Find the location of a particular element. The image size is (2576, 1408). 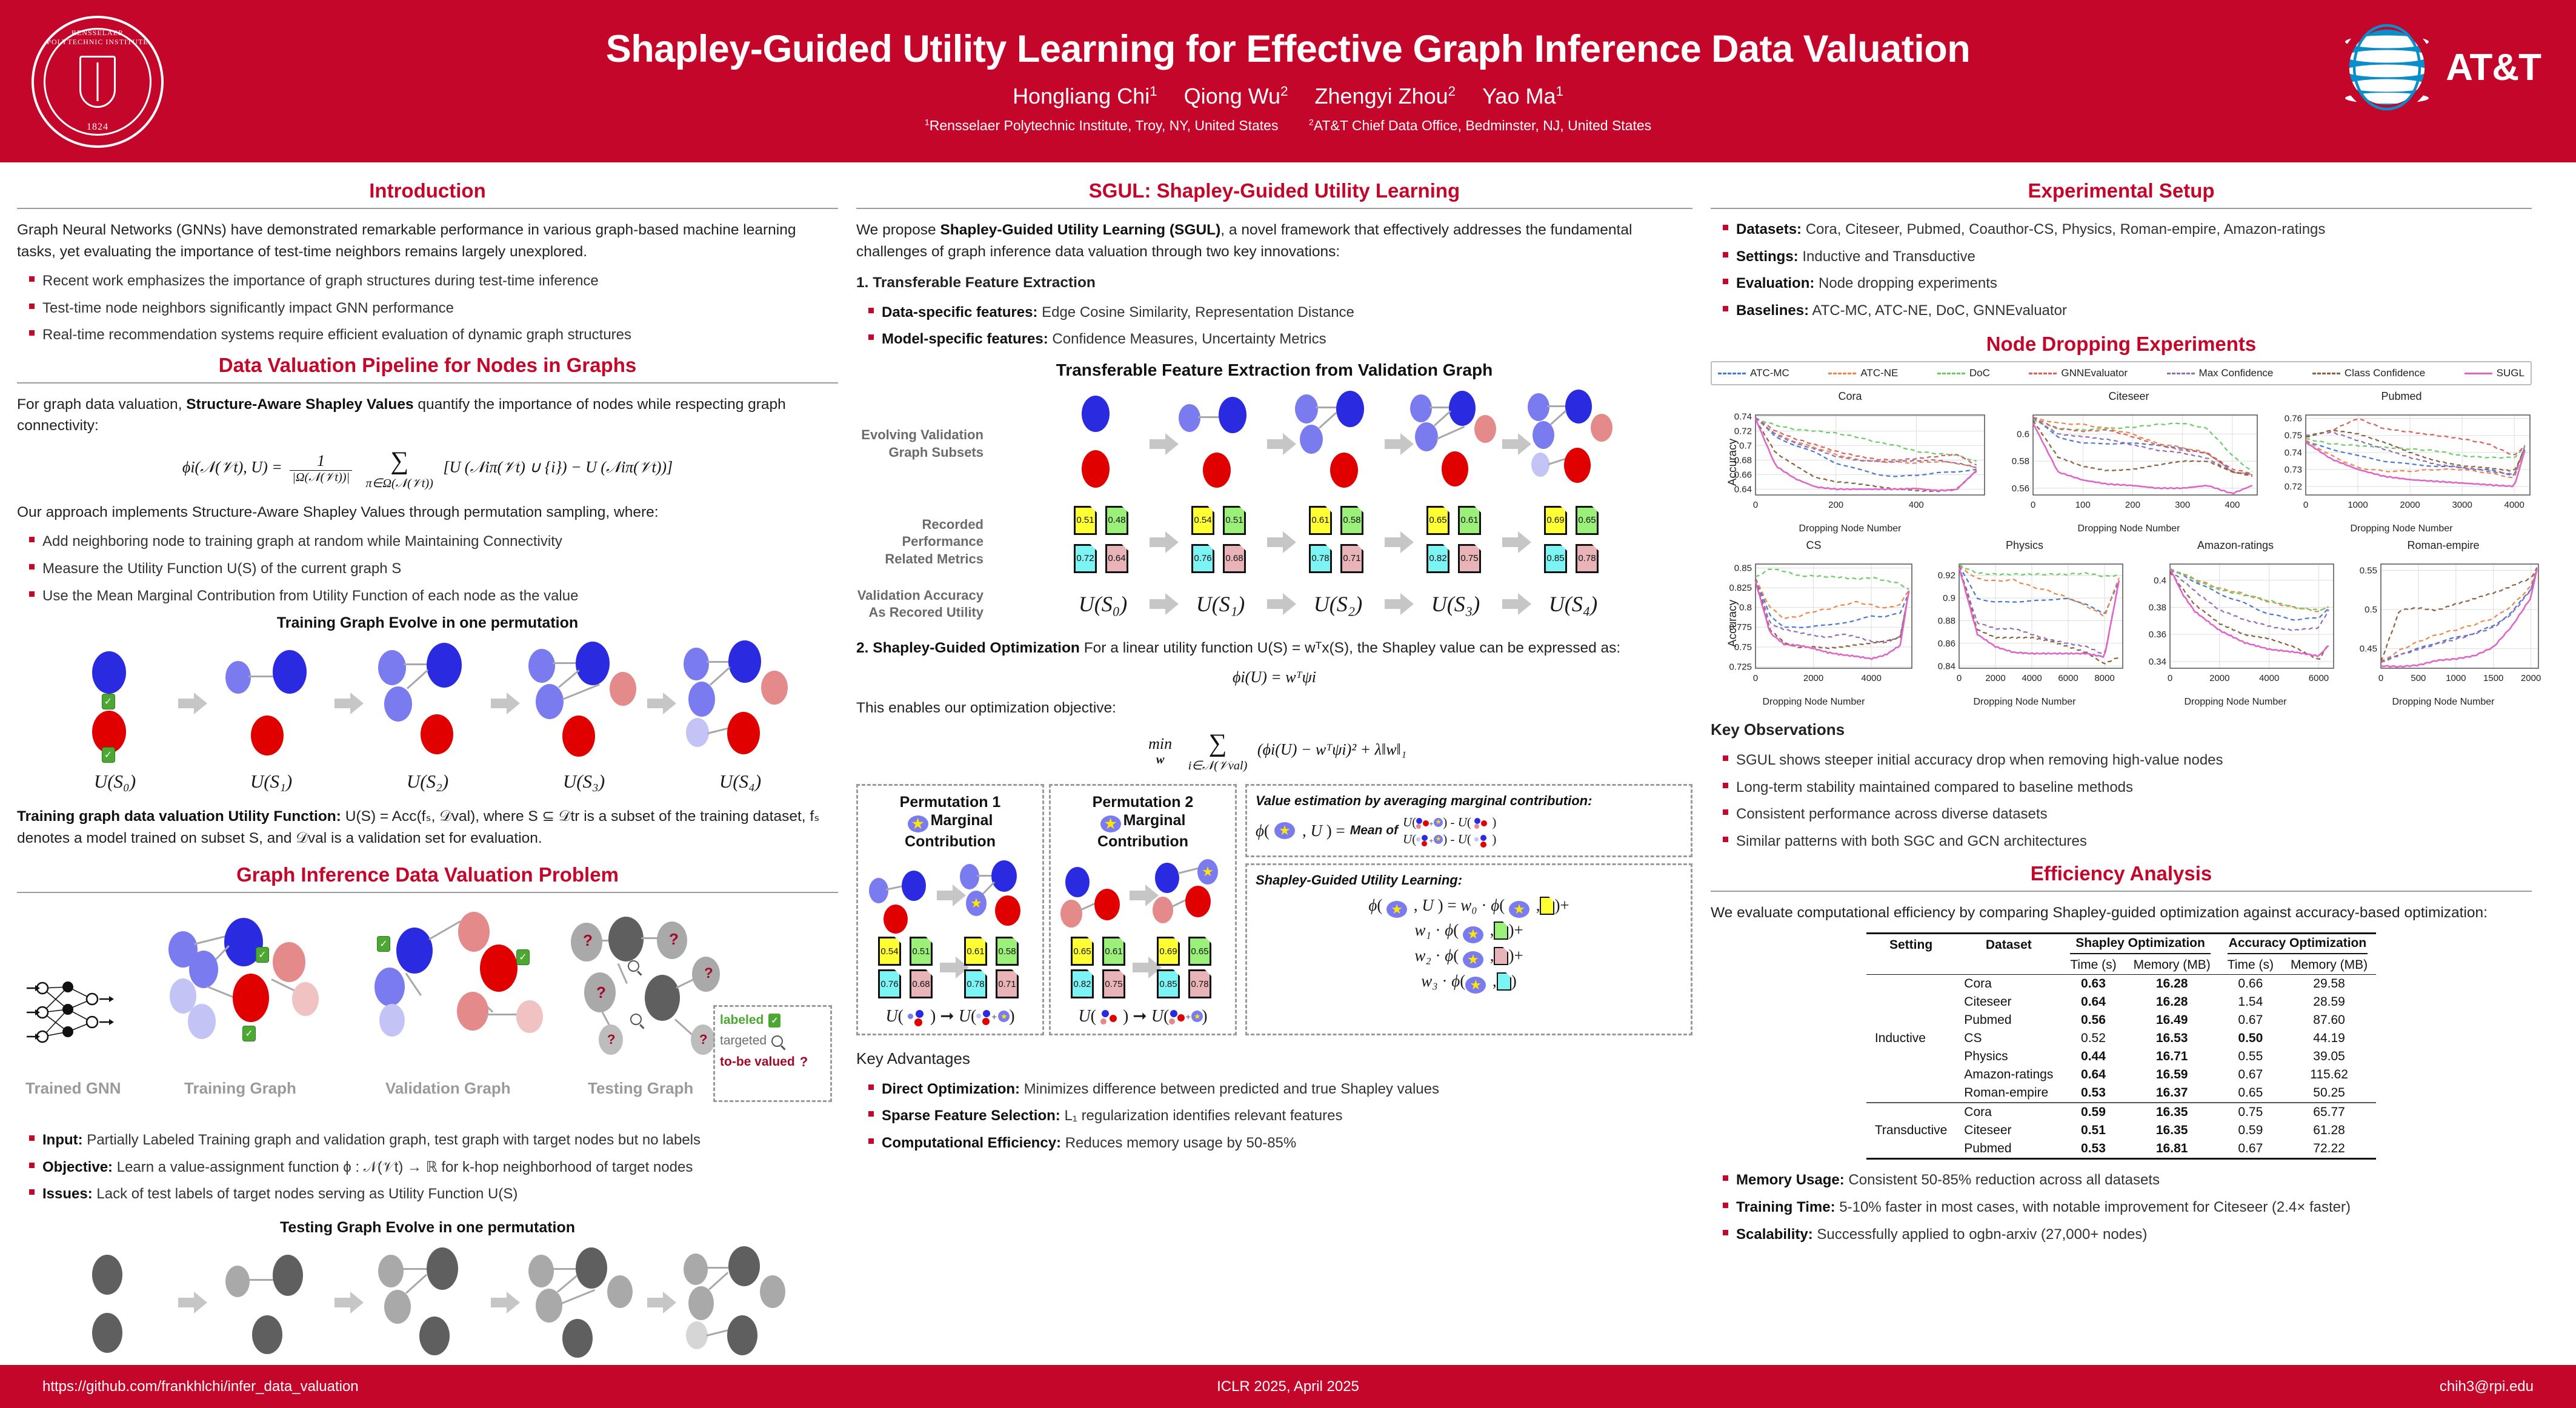

metric-doc-green: 0.51 is located at coordinates (921, 951).